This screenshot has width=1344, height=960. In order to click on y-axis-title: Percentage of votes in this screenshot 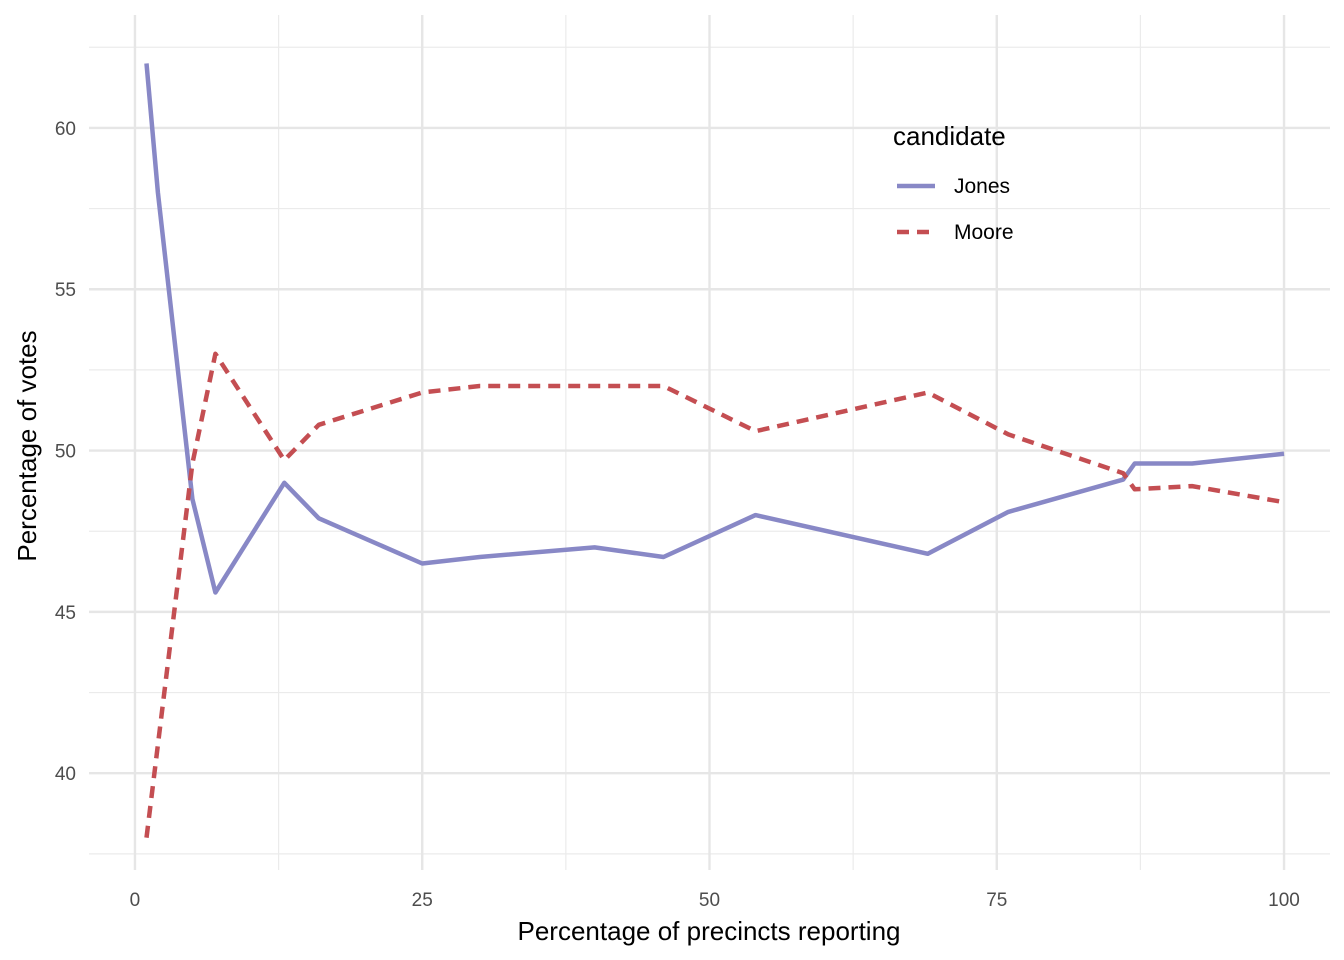, I will do `click(27, 445)`.